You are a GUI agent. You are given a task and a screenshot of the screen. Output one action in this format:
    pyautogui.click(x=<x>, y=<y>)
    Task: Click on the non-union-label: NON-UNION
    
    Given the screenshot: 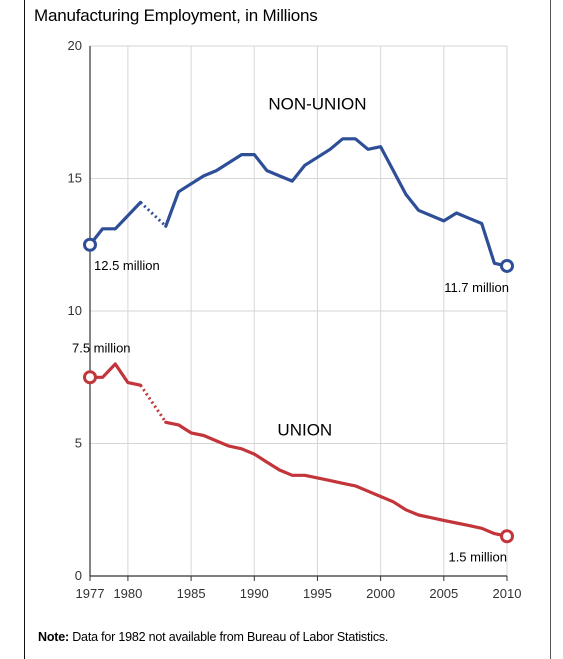 What is the action you would take?
    pyautogui.click(x=317, y=104)
    